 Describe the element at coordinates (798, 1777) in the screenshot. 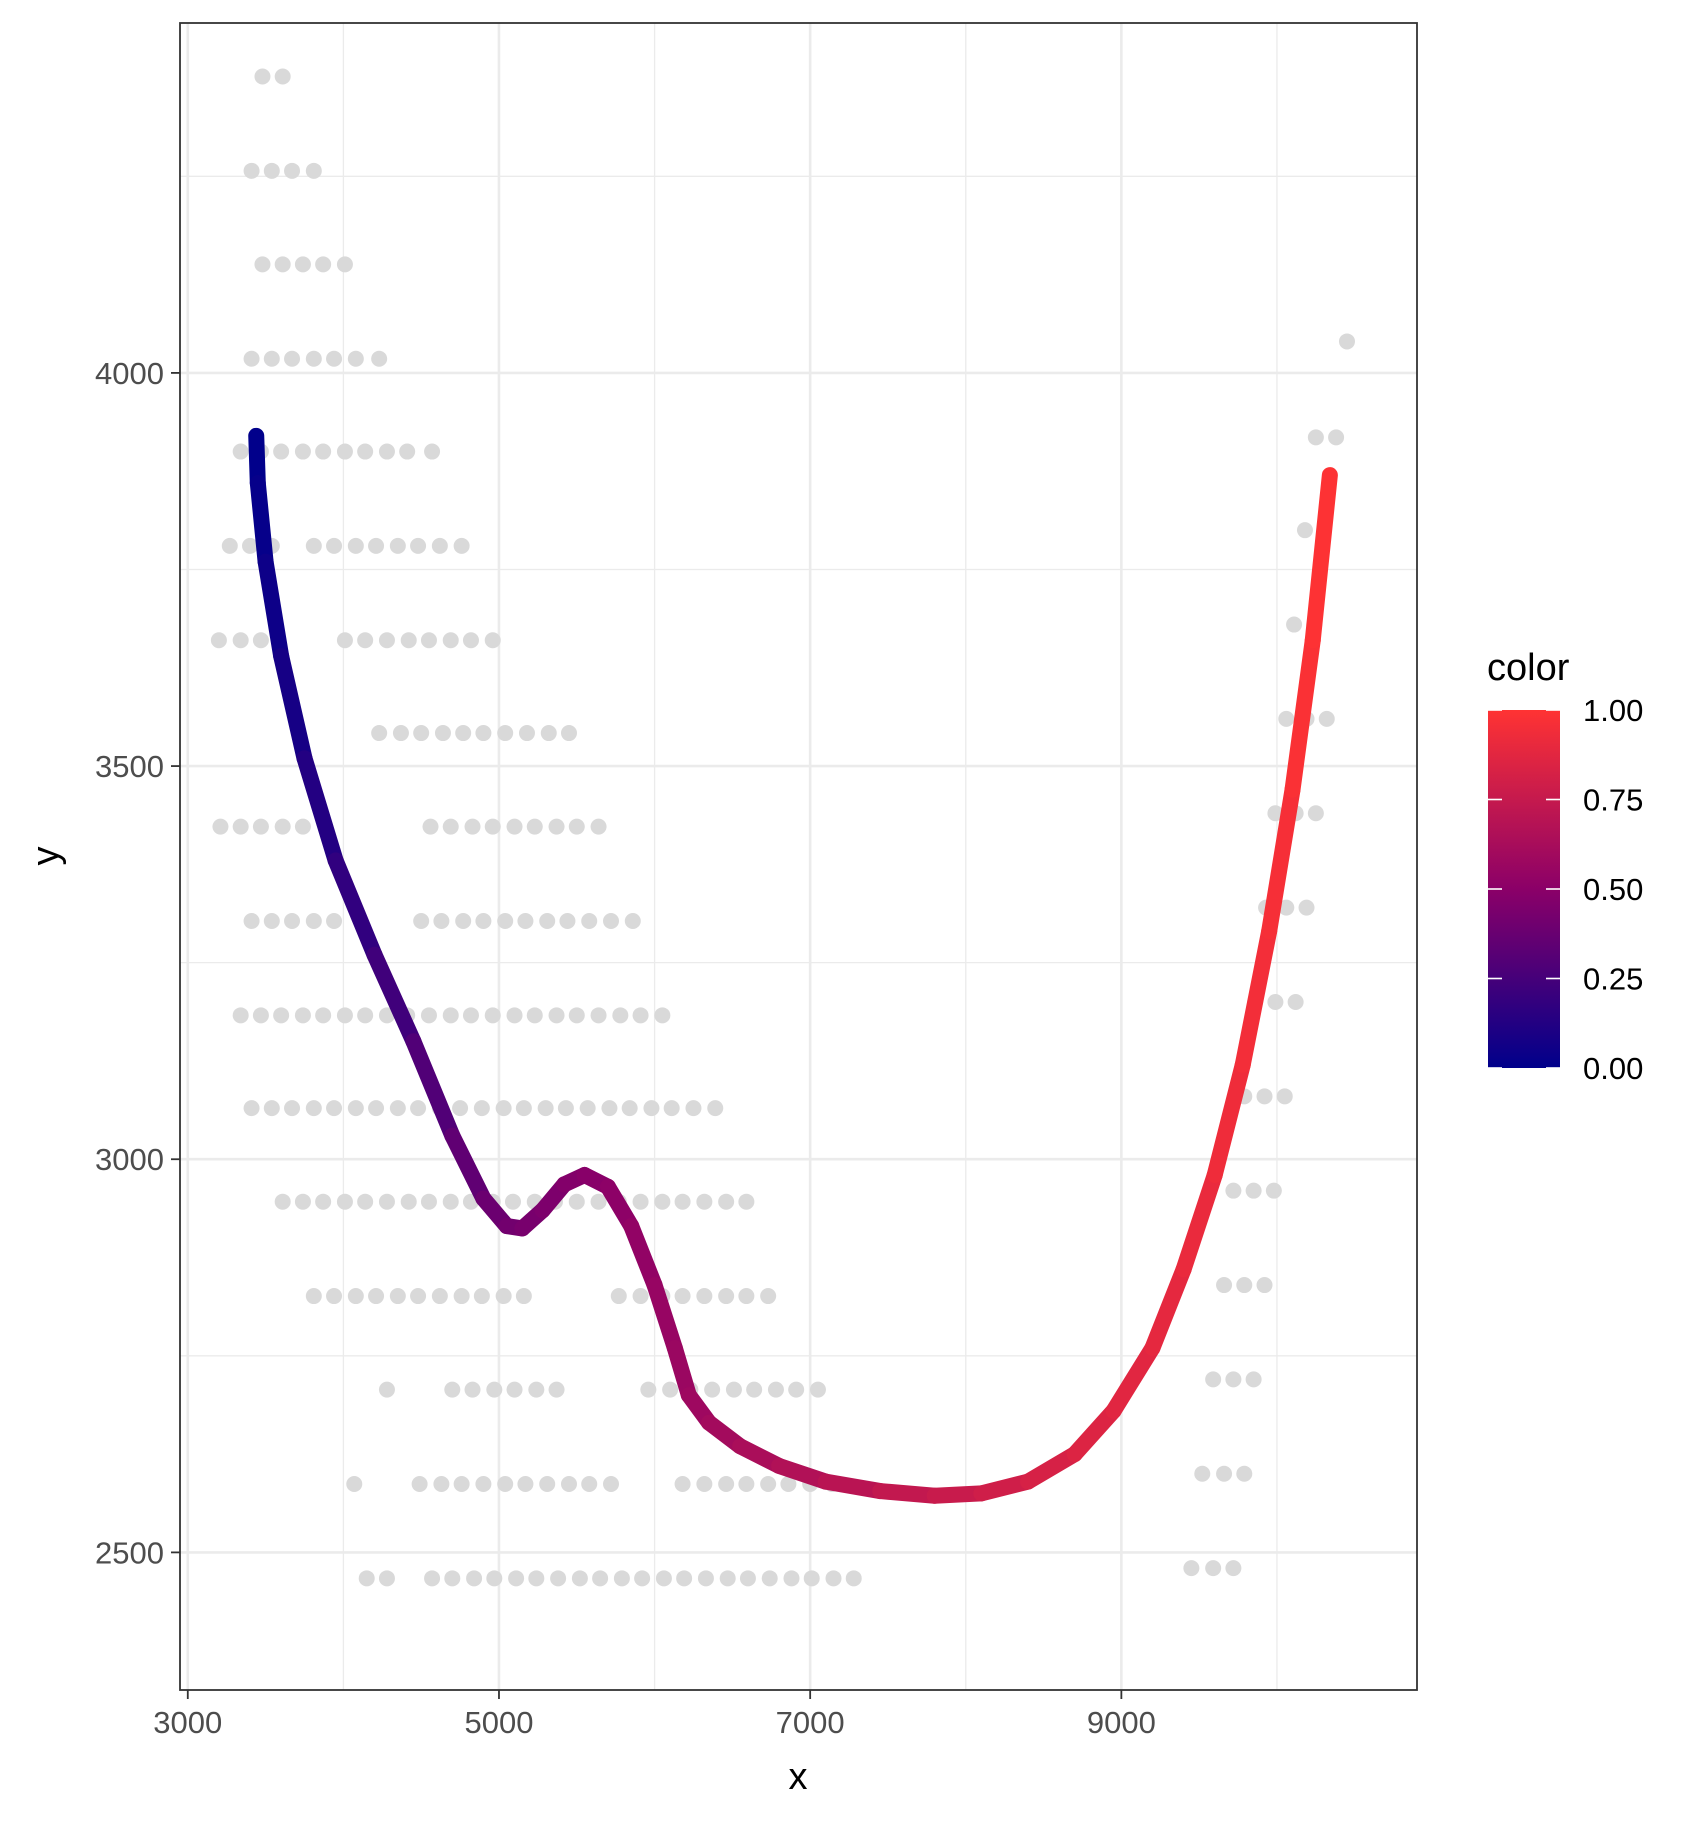

I see `x-axis-title: x` at that location.